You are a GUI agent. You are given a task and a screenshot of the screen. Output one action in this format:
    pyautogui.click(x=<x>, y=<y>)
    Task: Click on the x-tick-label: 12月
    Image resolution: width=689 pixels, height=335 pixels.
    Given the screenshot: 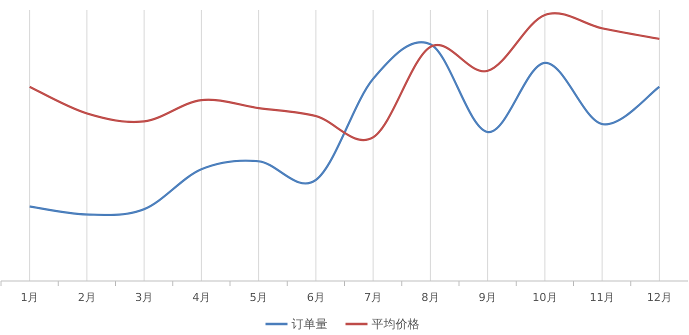 What is the action you would take?
    pyautogui.click(x=659, y=297)
    